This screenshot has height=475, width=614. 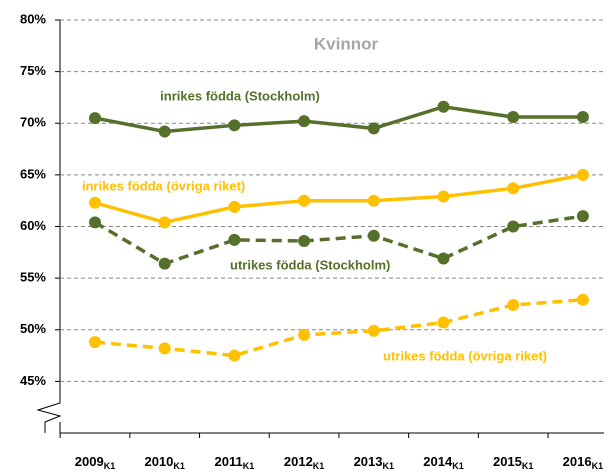 What do you see at coordinates (33, 122) in the screenshot?
I see `y-tick-label: 70%` at bounding box center [33, 122].